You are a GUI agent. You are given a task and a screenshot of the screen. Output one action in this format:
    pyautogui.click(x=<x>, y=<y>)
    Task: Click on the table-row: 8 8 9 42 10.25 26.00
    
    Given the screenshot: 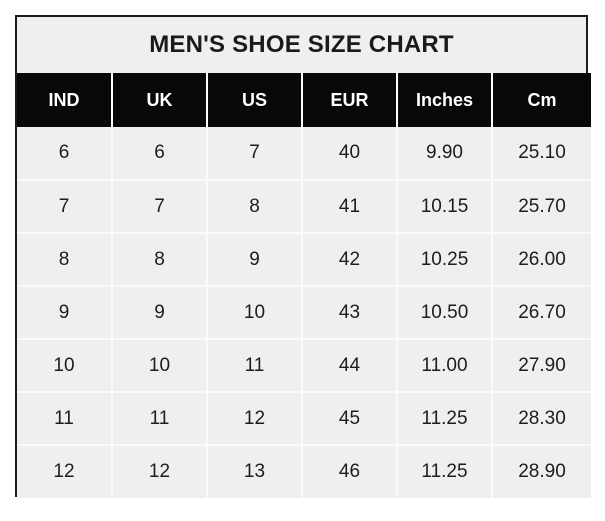 What is the action you would take?
    pyautogui.click(x=304, y=260)
    